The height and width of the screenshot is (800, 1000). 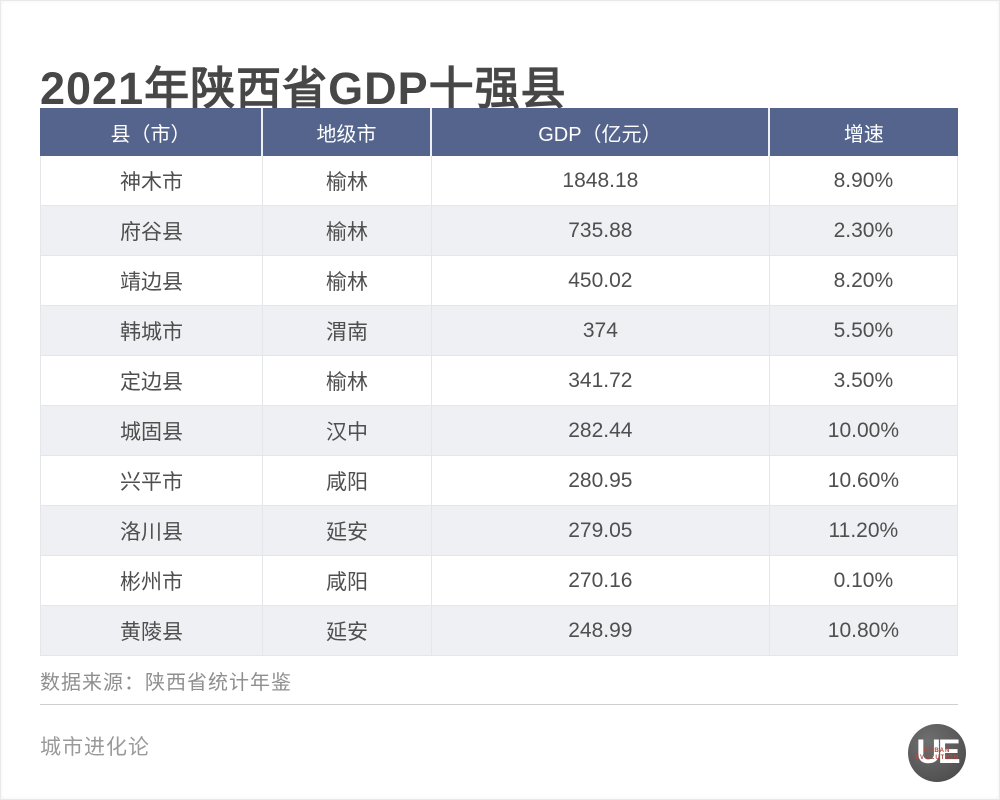 I want to click on cell-growth: 10.00%, so click(x=863, y=431).